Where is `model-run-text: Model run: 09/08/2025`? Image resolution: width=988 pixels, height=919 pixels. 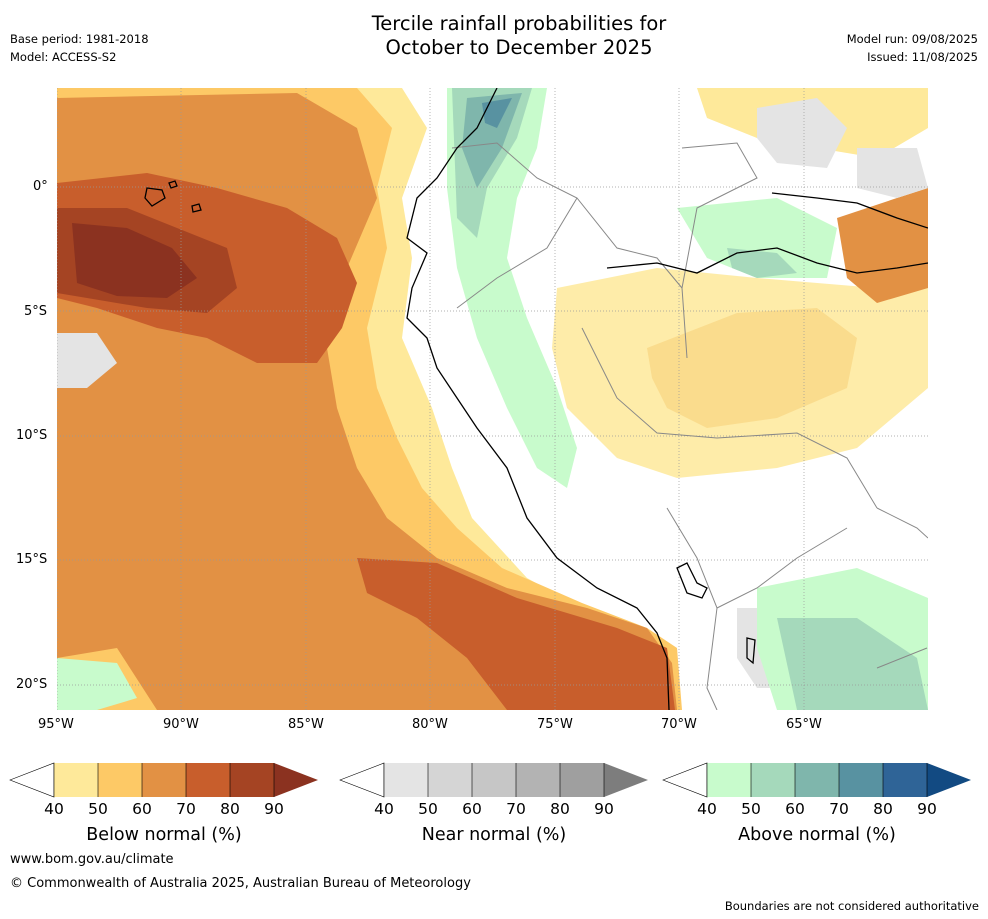 model-run-text: Model run: 09/08/2025 is located at coordinates (912, 39).